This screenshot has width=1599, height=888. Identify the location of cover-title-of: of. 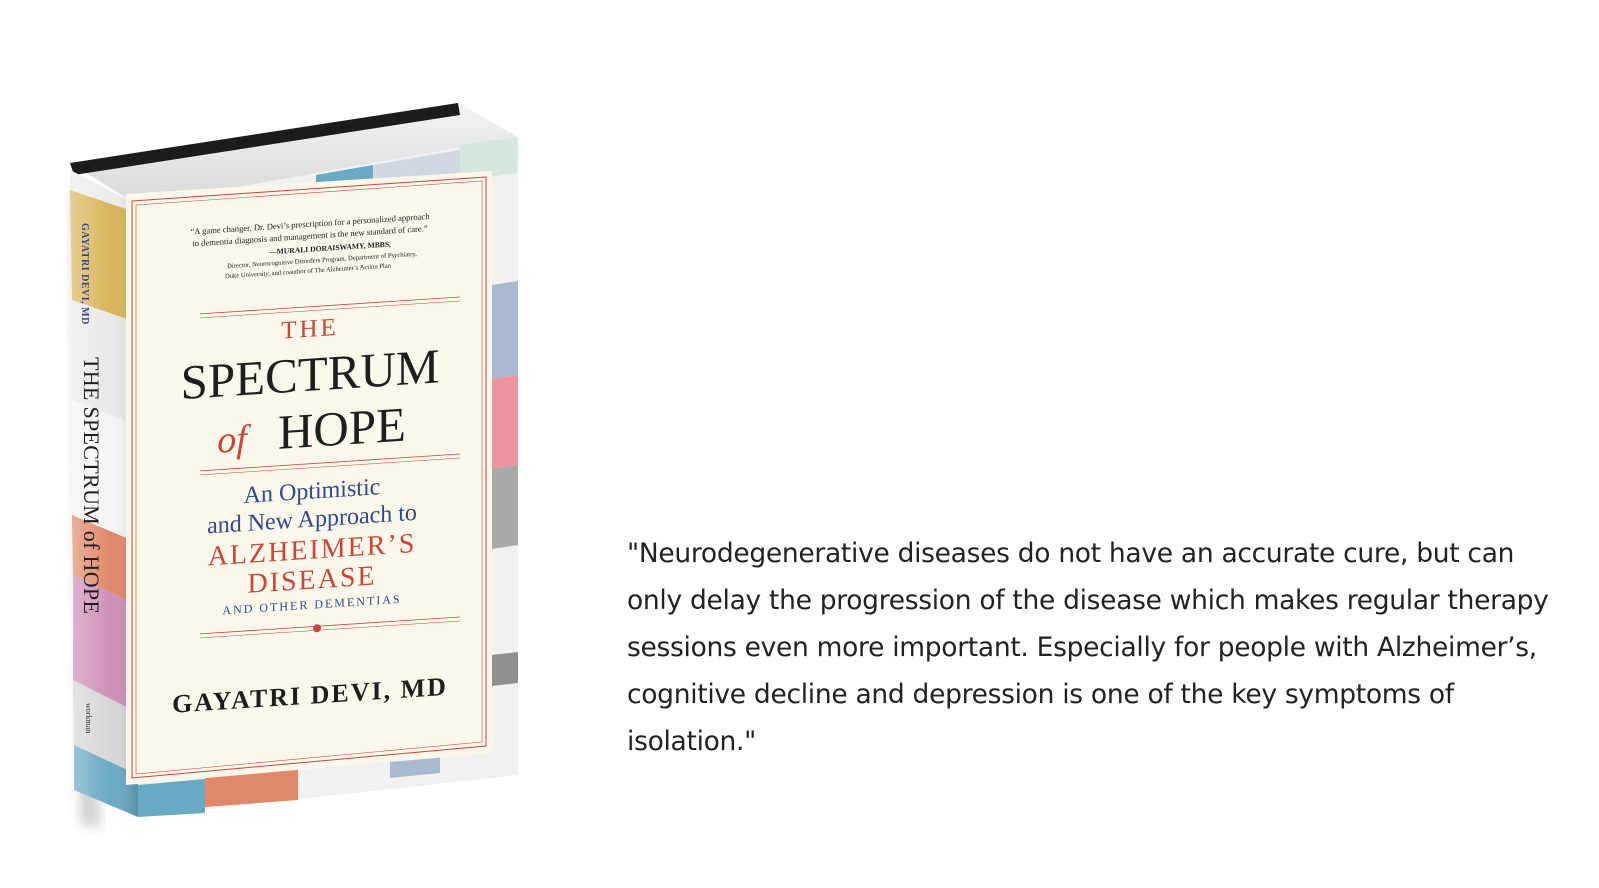
(234, 440).